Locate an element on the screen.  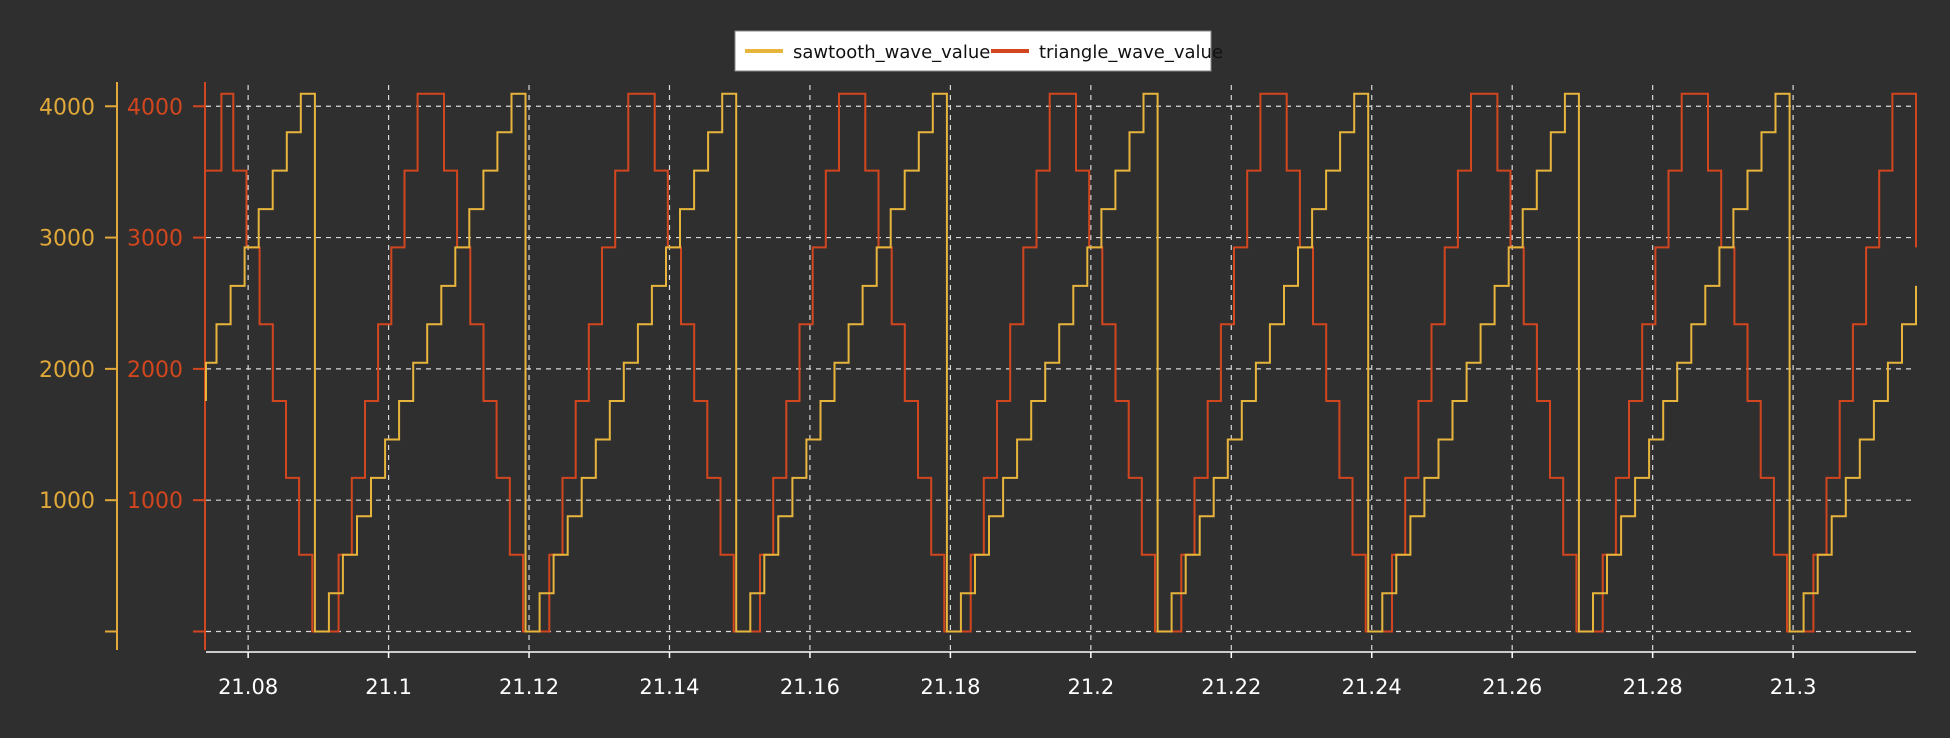
x-tick-label: 21.16 is located at coordinates (810, 687).